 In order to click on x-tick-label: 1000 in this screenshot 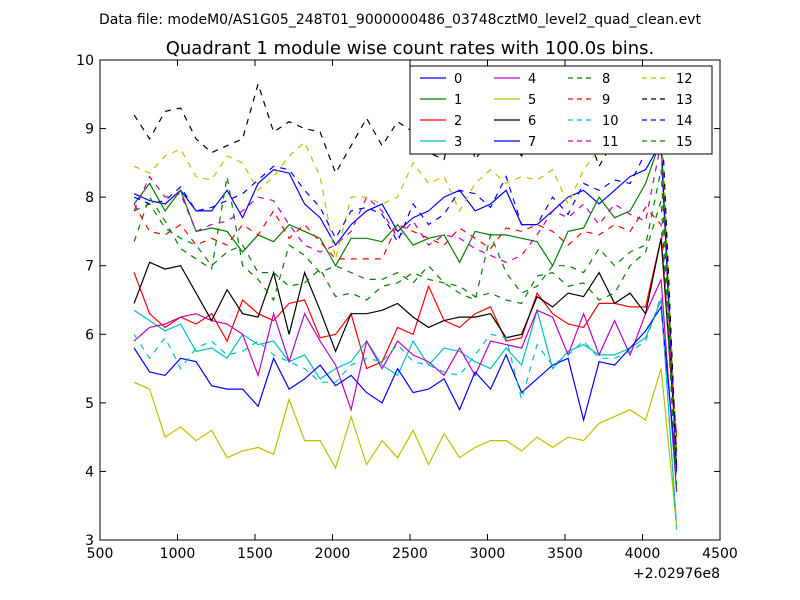, I will do `click(178, 554)`.